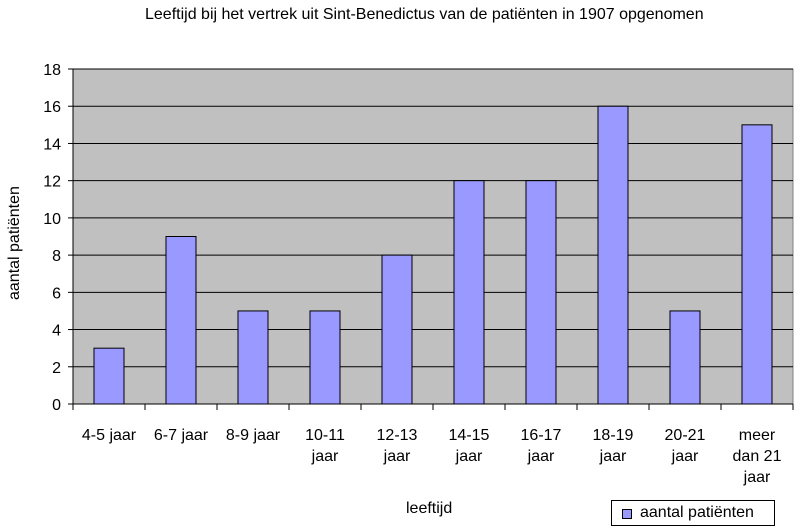 The image size is (806, 529). What do you see at coordinates (685, 446) in the screenshot?
I see `x-tick-label: 20-21 jaar` at bounding box center [685, 446].